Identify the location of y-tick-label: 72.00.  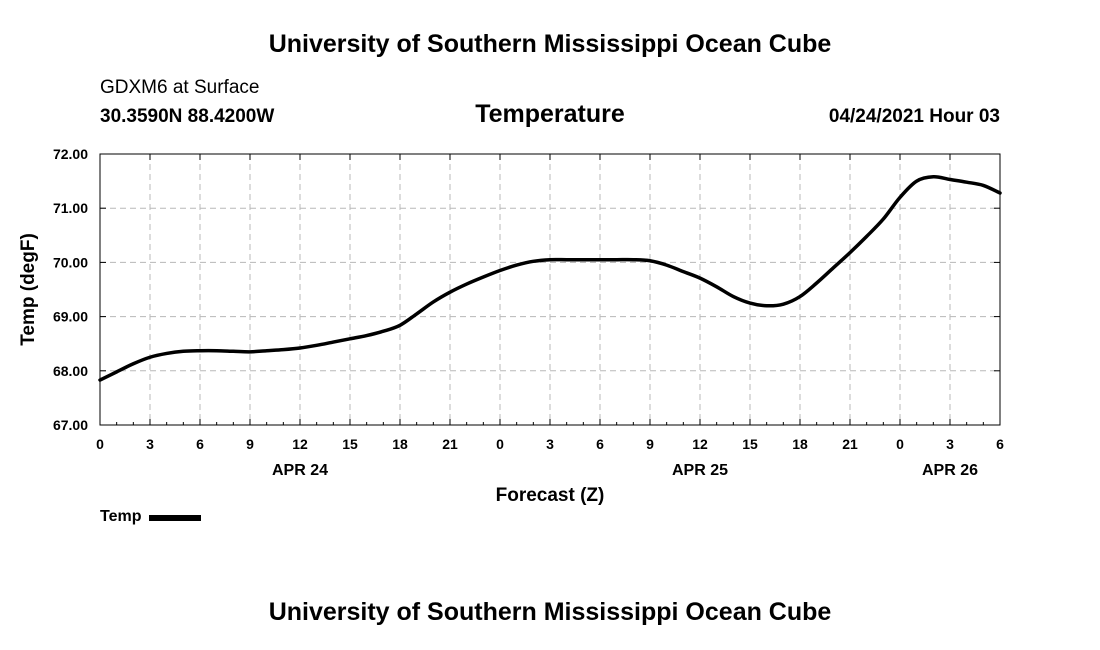
(70, 154).